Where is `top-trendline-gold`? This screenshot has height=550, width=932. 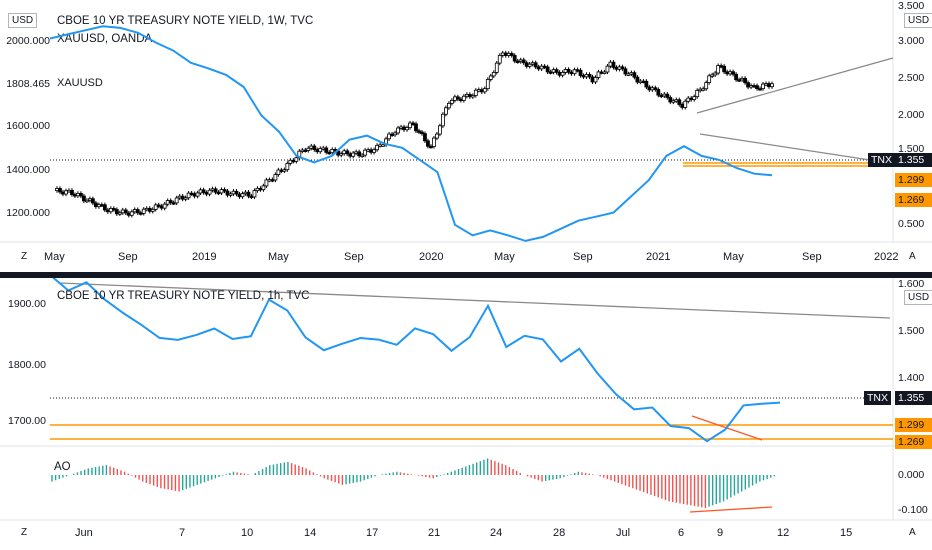
top-trendline-gold is located at coordinates (795, 85).